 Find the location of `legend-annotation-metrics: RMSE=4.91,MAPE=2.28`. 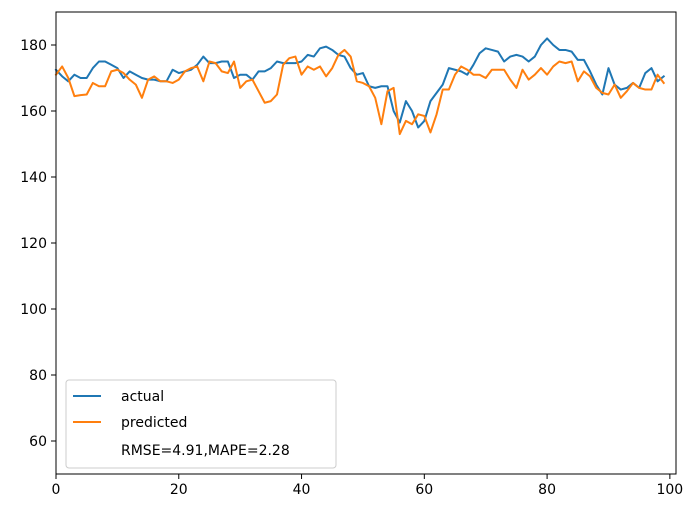

legend-annotation-metrics: RMSE=4.91,MAPE=2.28 is located at coordinates (205, 451).